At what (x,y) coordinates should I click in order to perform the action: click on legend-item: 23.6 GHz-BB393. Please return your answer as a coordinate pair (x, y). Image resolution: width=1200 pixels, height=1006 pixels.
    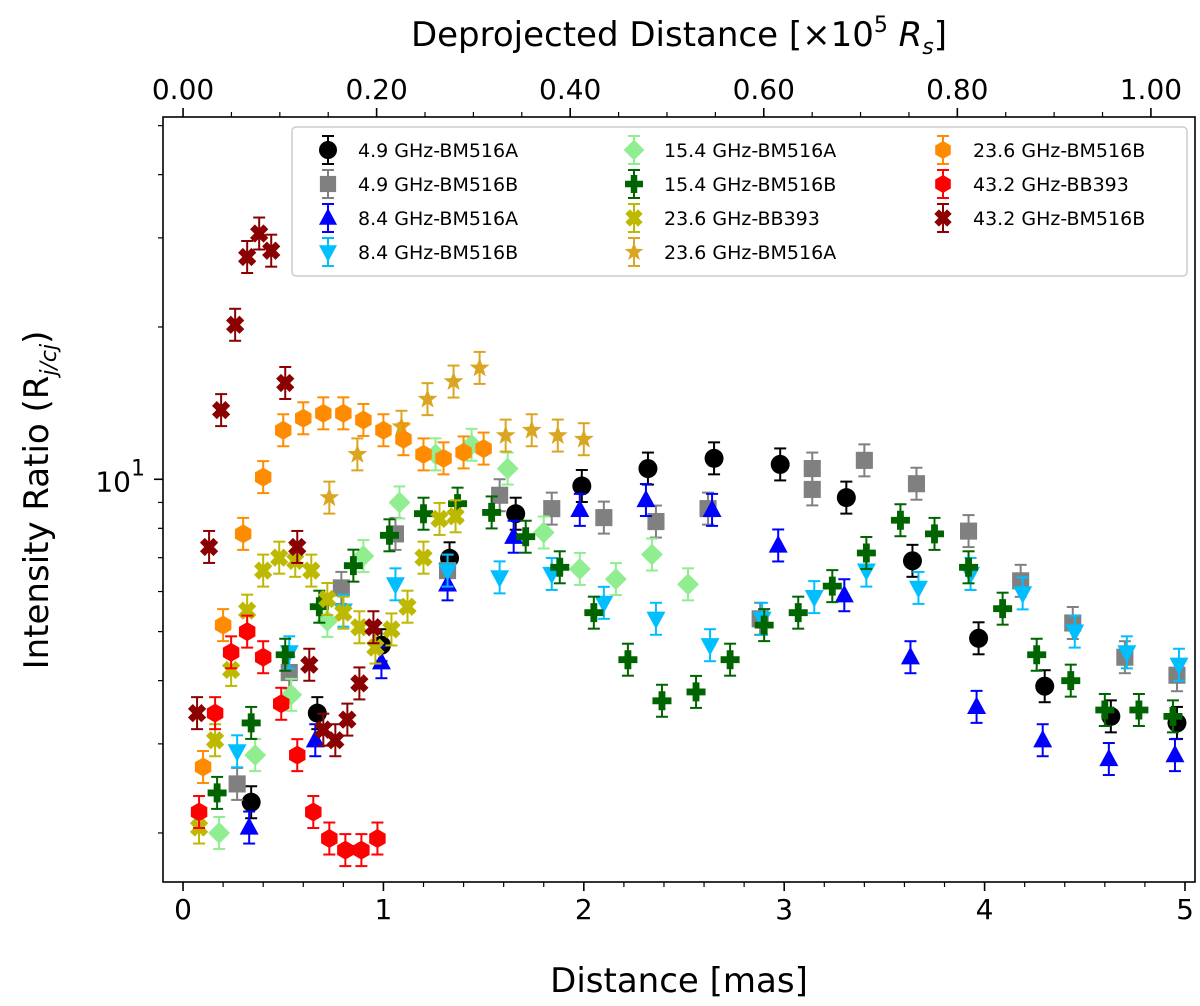
    Looking at the image, I should click on (722, 218).